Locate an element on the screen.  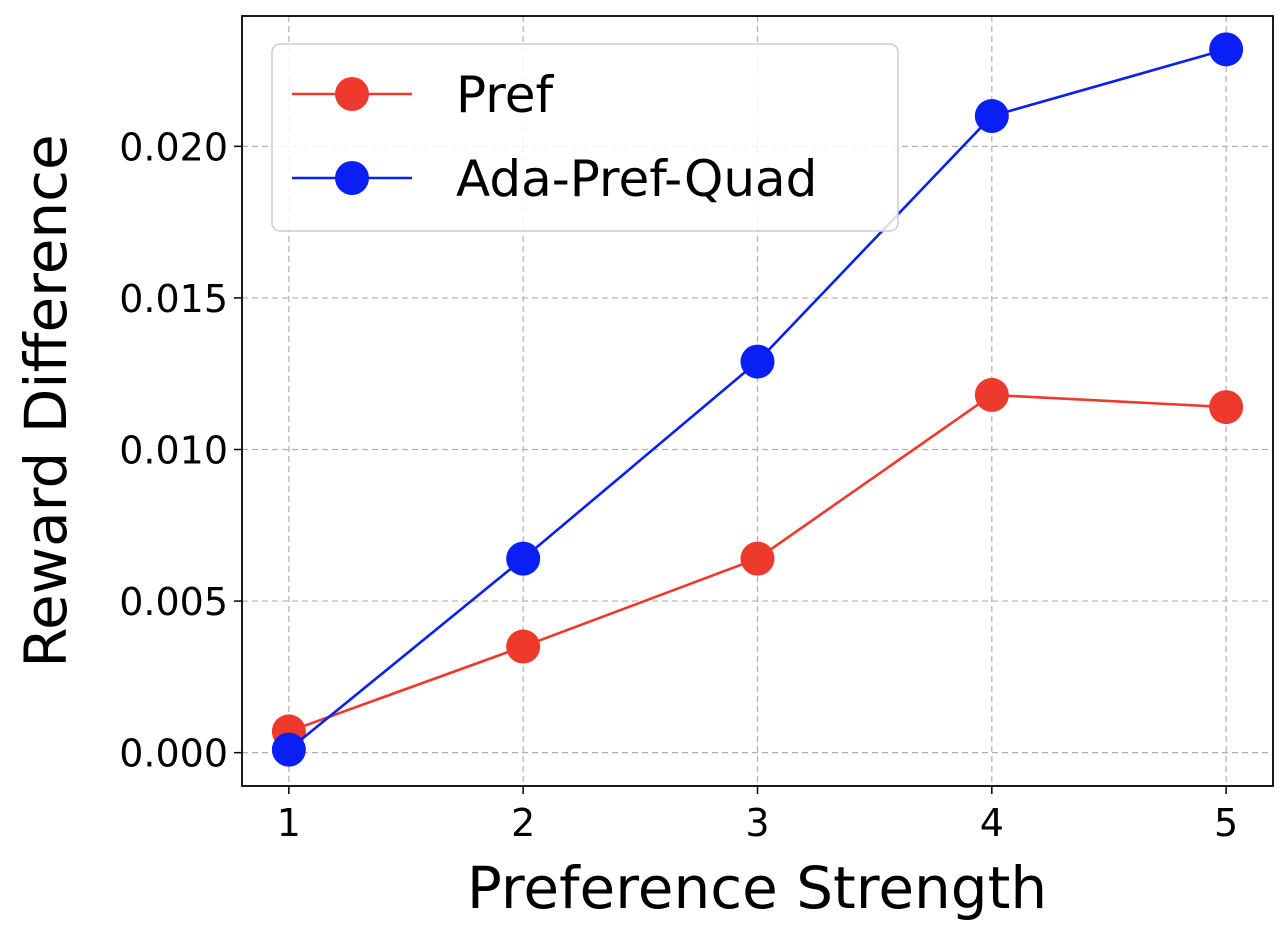
y-tick-label: 0.010 is located at coordinates (173, 451).